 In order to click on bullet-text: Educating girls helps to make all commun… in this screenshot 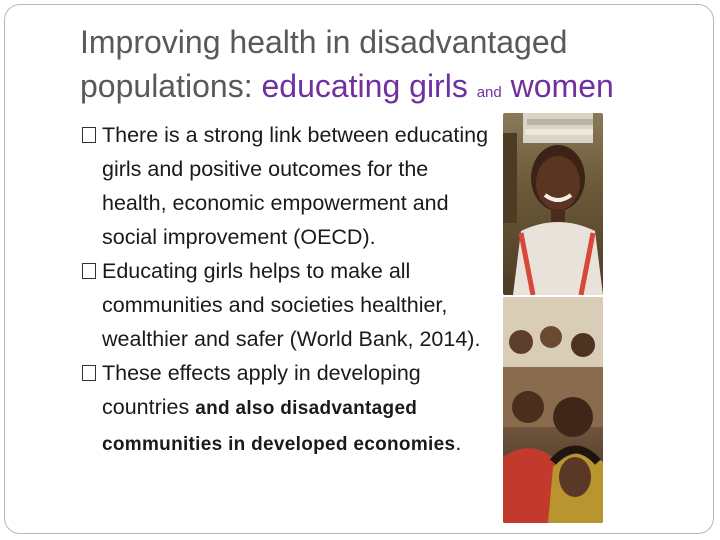, I will do `click(291, 305)`.